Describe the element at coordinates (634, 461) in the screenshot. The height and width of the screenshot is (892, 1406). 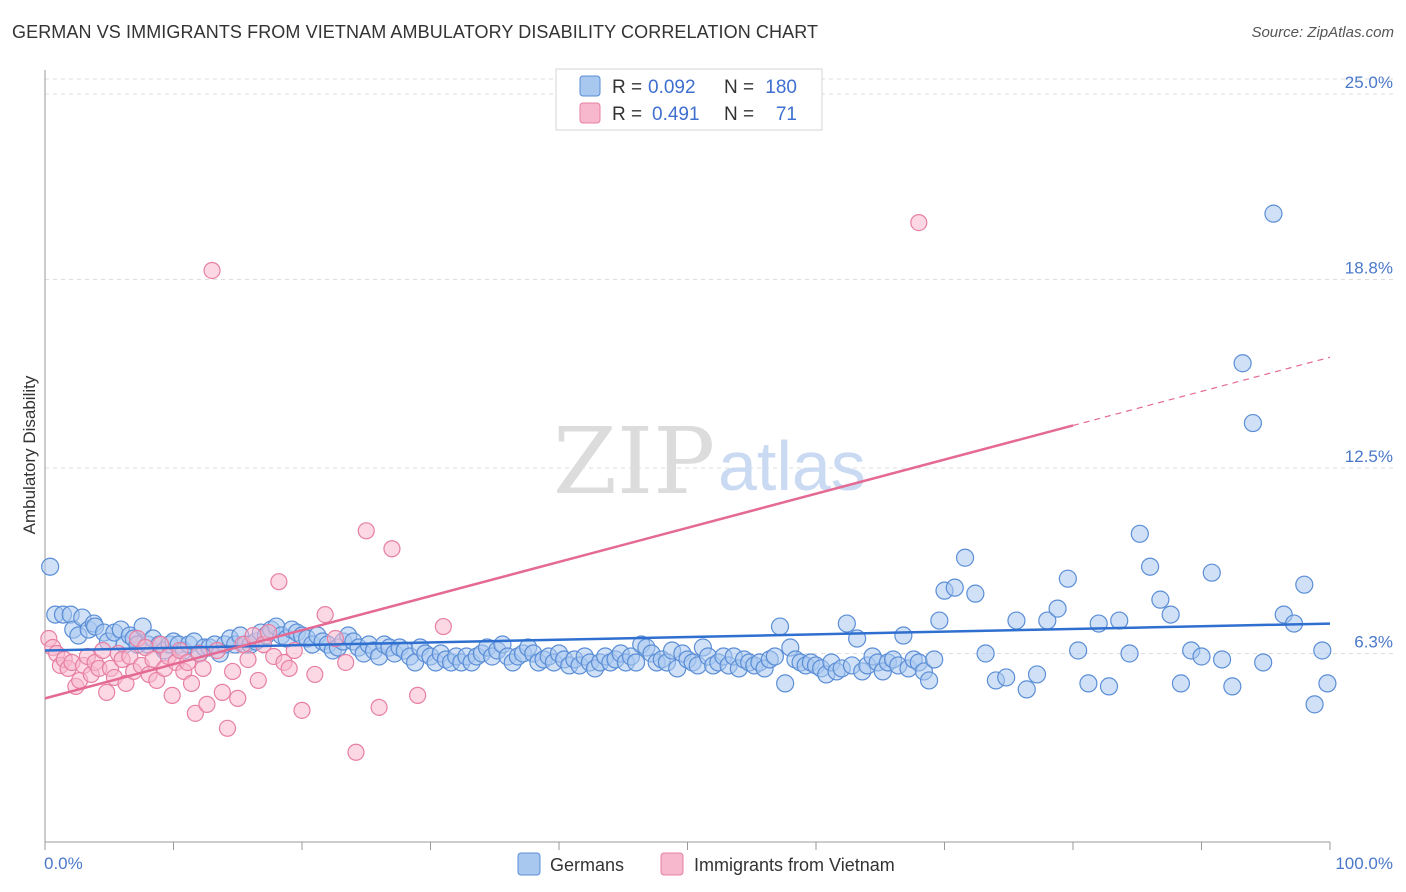
I see `watermark-zip: ZIP` at that location.